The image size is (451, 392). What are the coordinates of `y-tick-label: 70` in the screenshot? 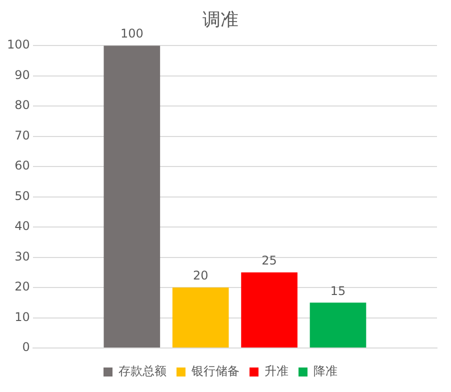 It's located at (22, 135).